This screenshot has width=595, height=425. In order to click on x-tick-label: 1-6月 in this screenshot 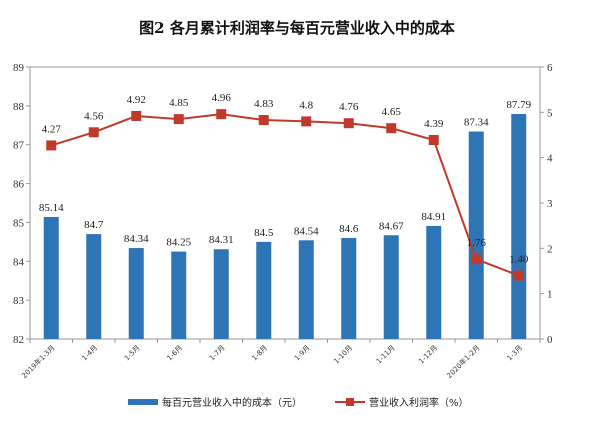, I will do `click(174, 353)`.